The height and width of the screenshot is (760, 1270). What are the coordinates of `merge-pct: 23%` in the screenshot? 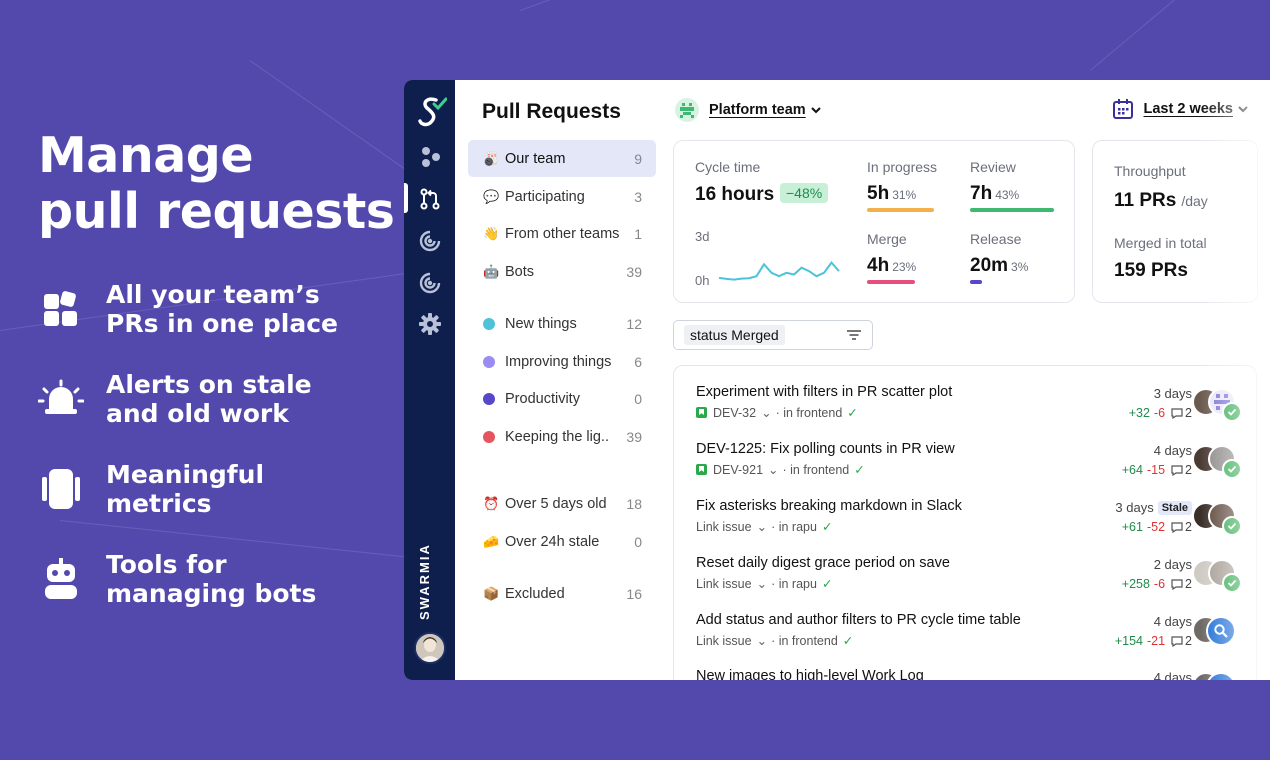 It's located at (904, 267).